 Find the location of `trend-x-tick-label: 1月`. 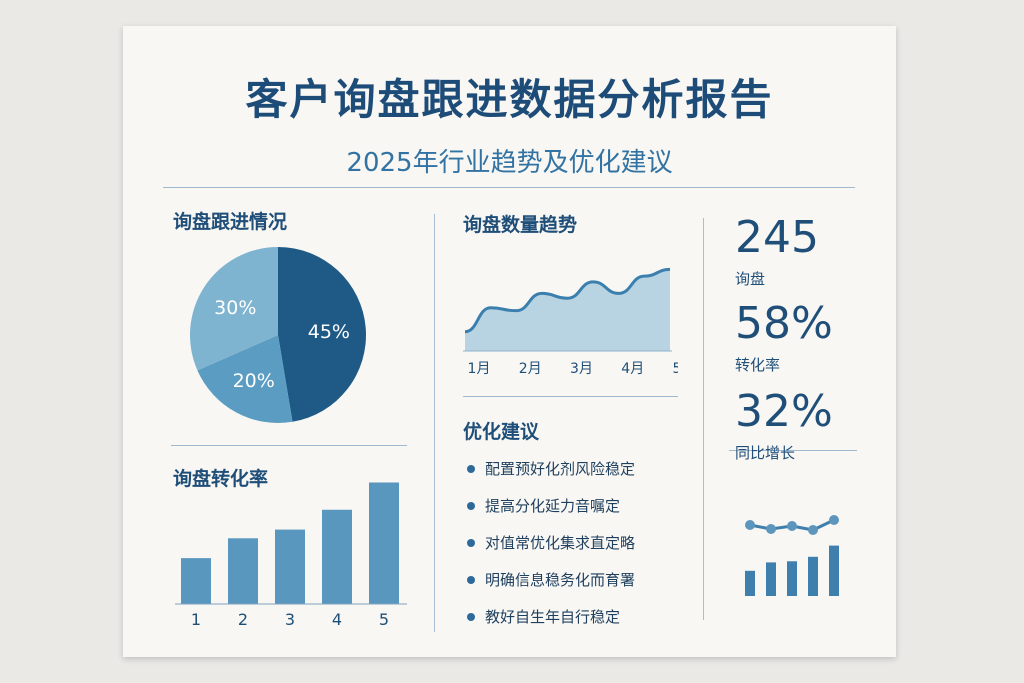

trend-x-tick-label: 1月 is located at coordinates (479, 369).